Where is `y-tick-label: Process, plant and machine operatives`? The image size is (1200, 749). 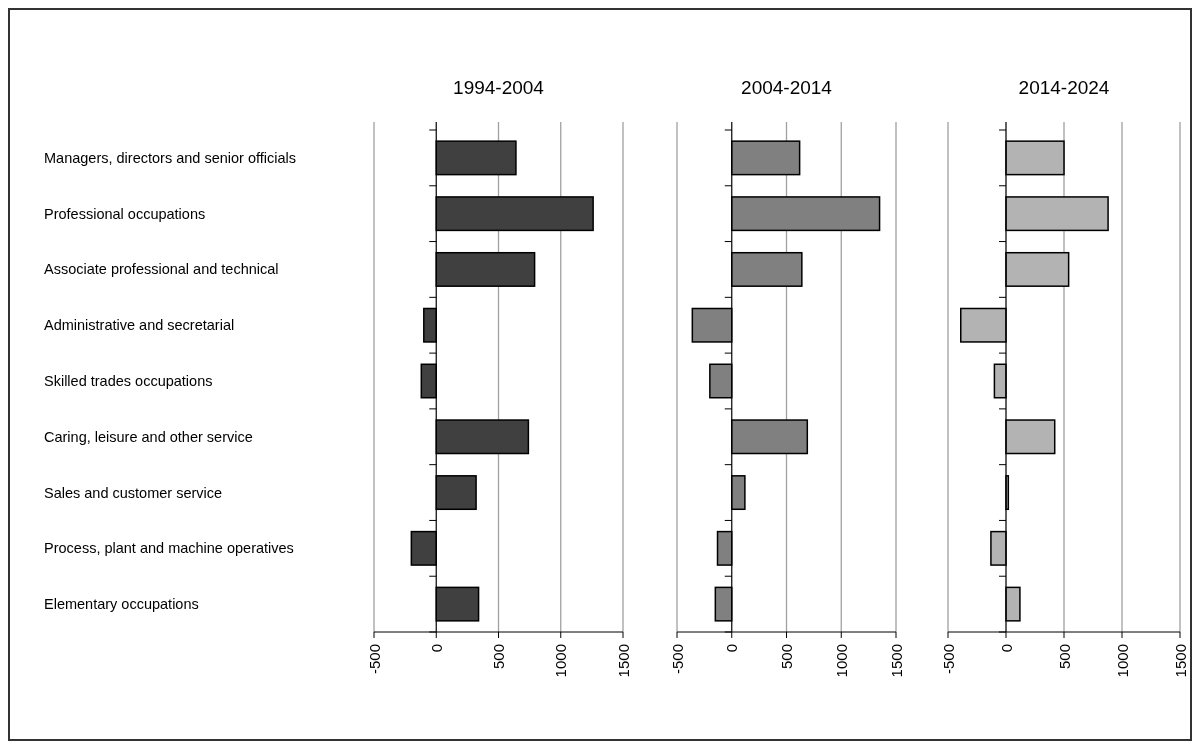
y-tick-label: Process, plant and machine operatives is located at coordinates (169, 548).